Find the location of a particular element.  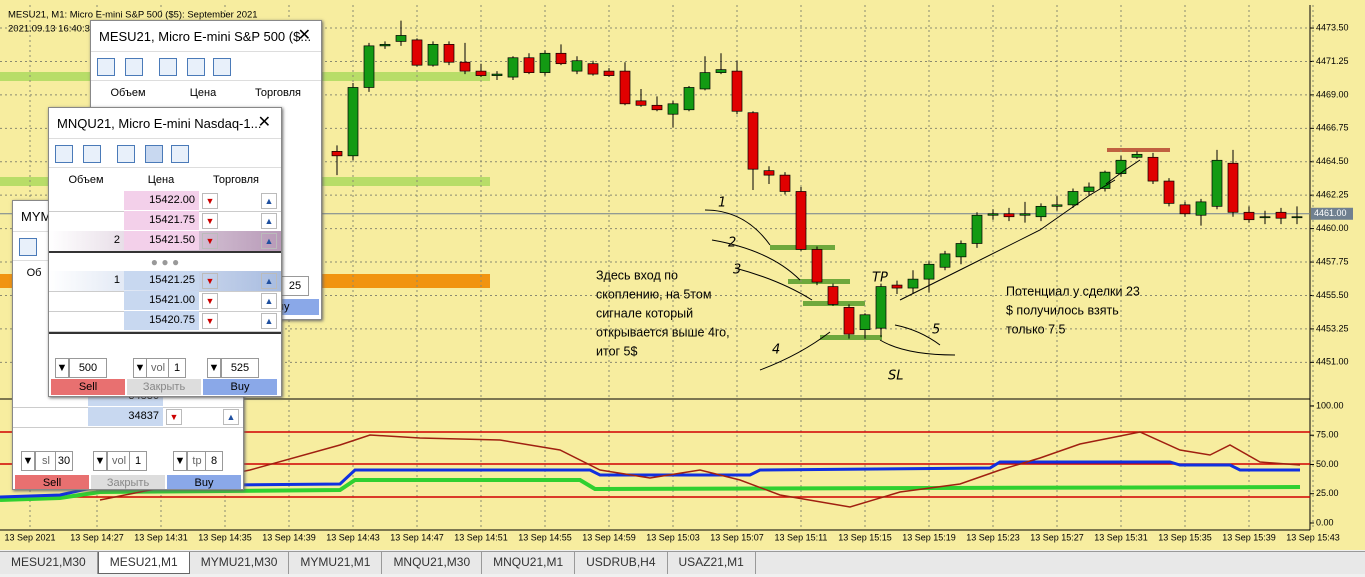

row: 15422.00 ▼ ▲ is located at coordinates (165, 201).